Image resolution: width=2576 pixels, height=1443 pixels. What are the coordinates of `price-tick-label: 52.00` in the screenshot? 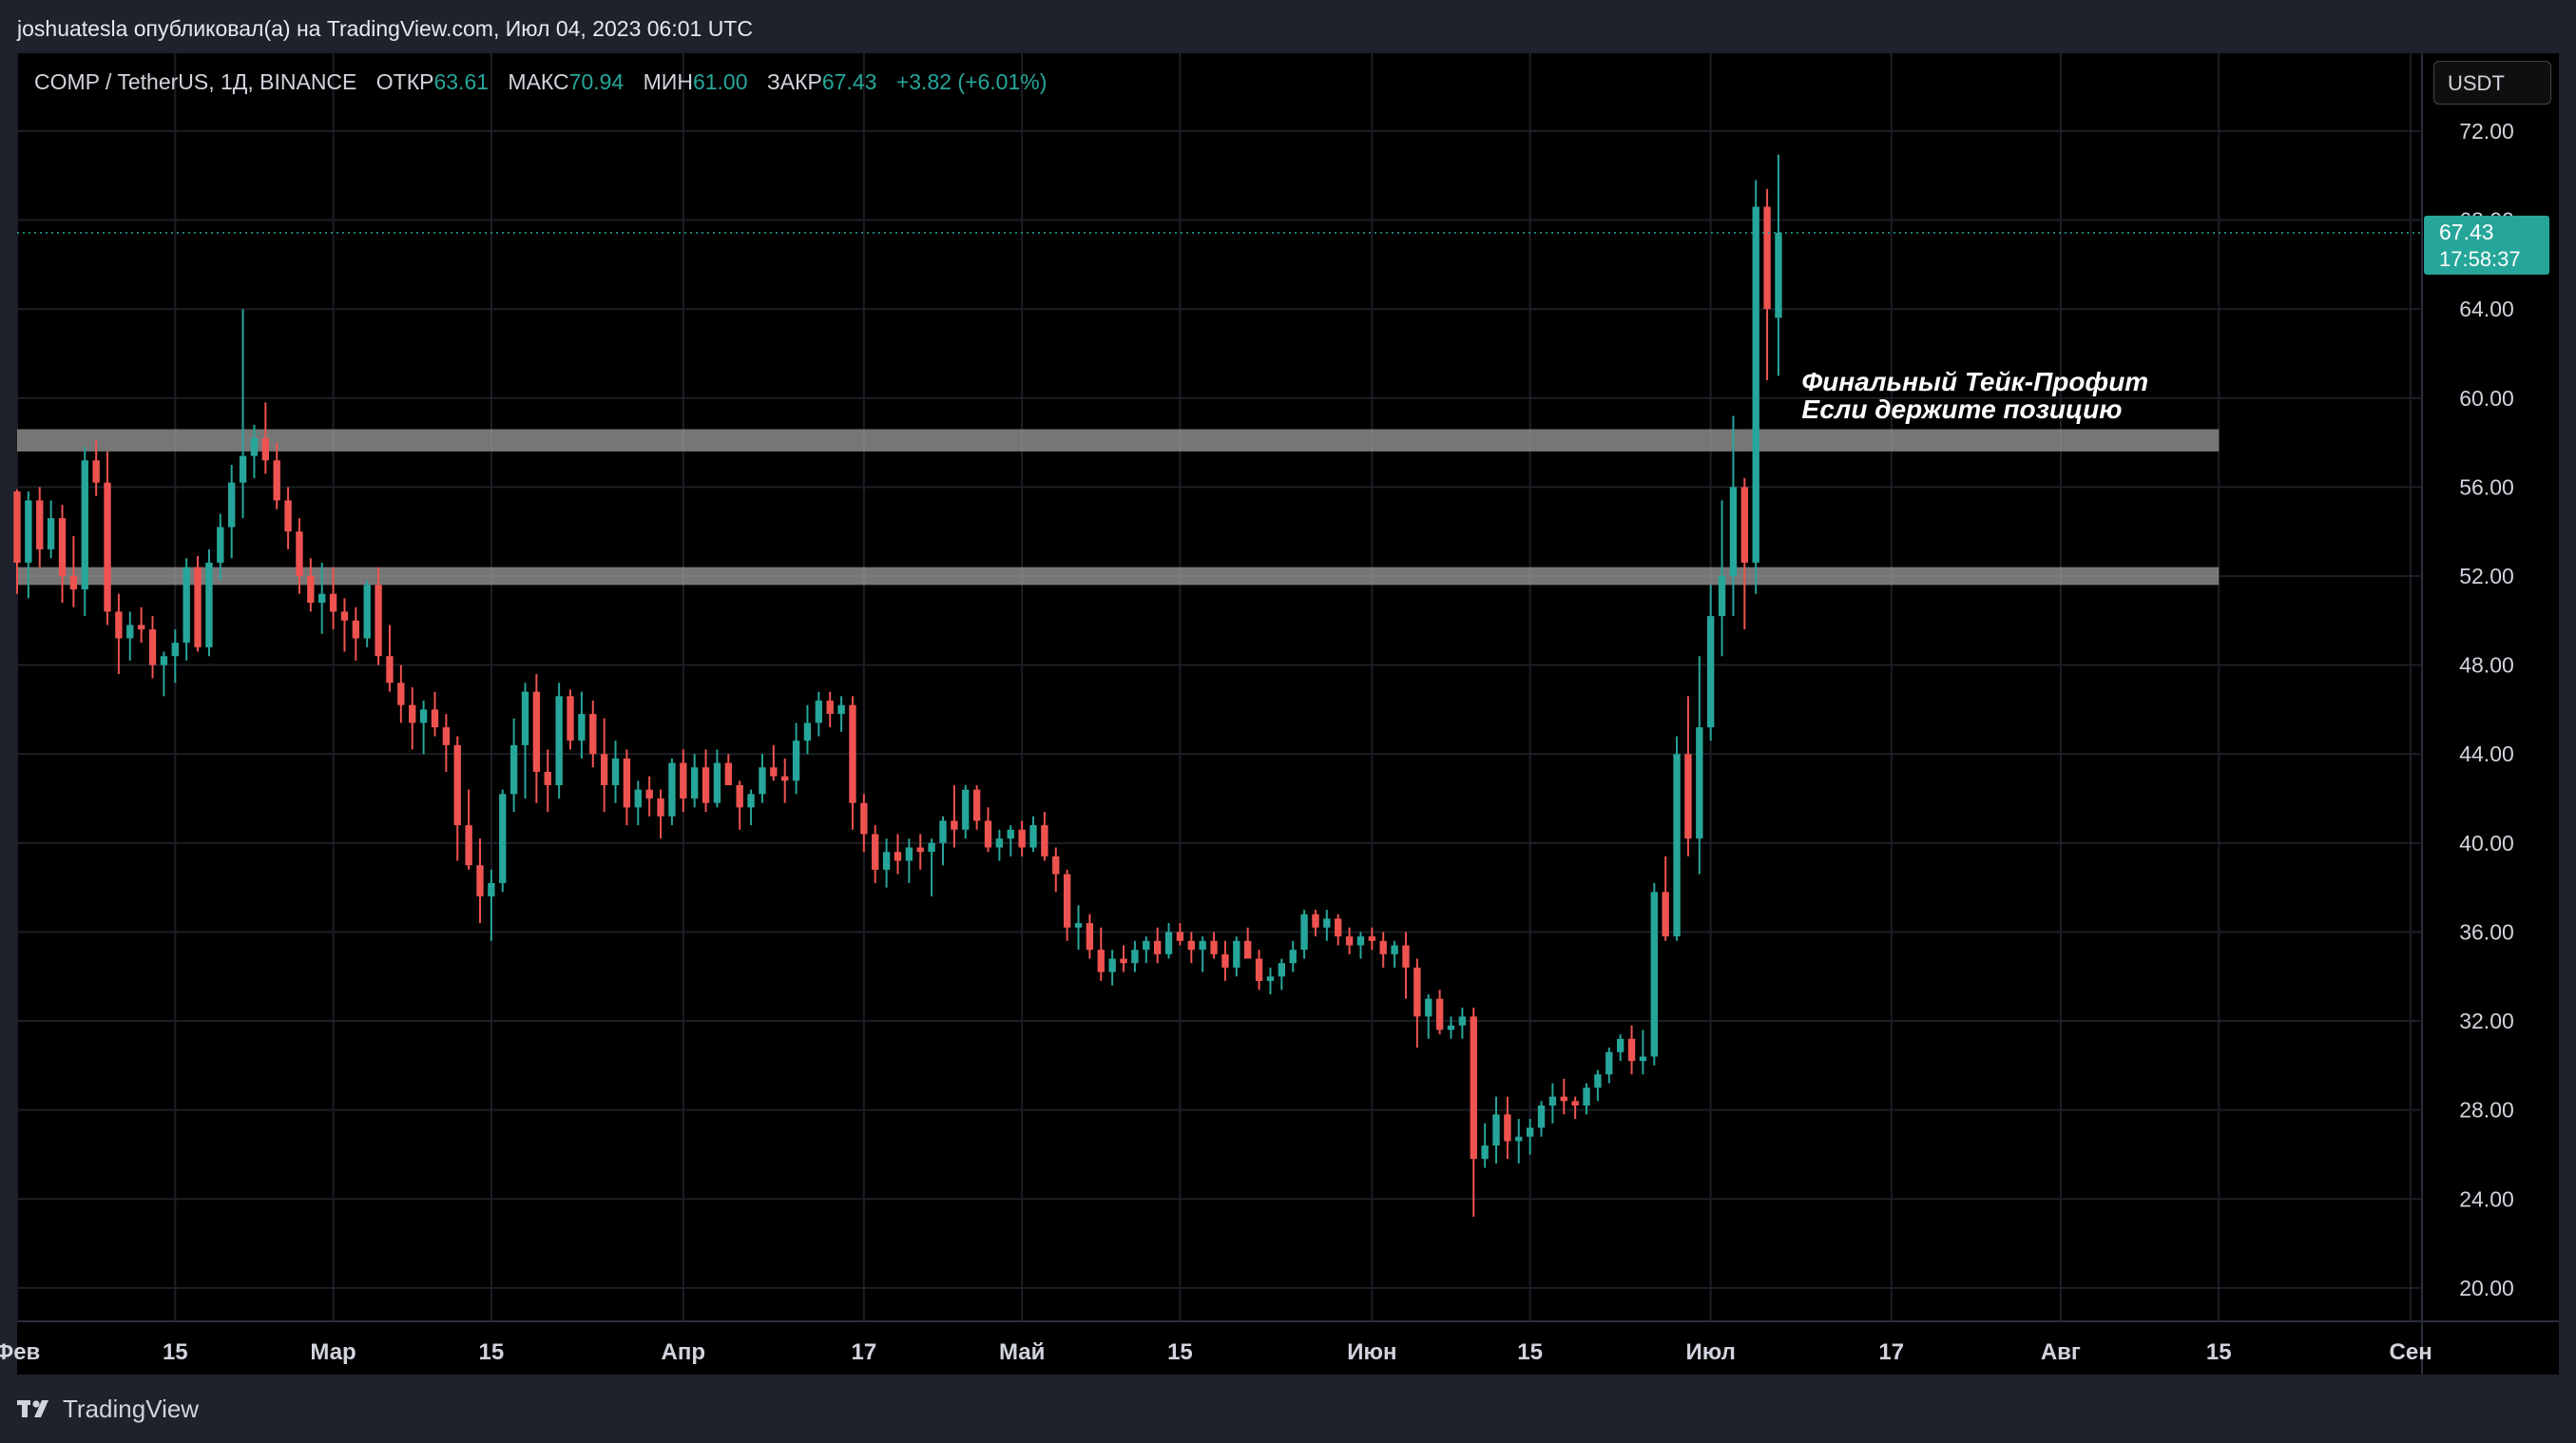 It's located at (2486, 576).